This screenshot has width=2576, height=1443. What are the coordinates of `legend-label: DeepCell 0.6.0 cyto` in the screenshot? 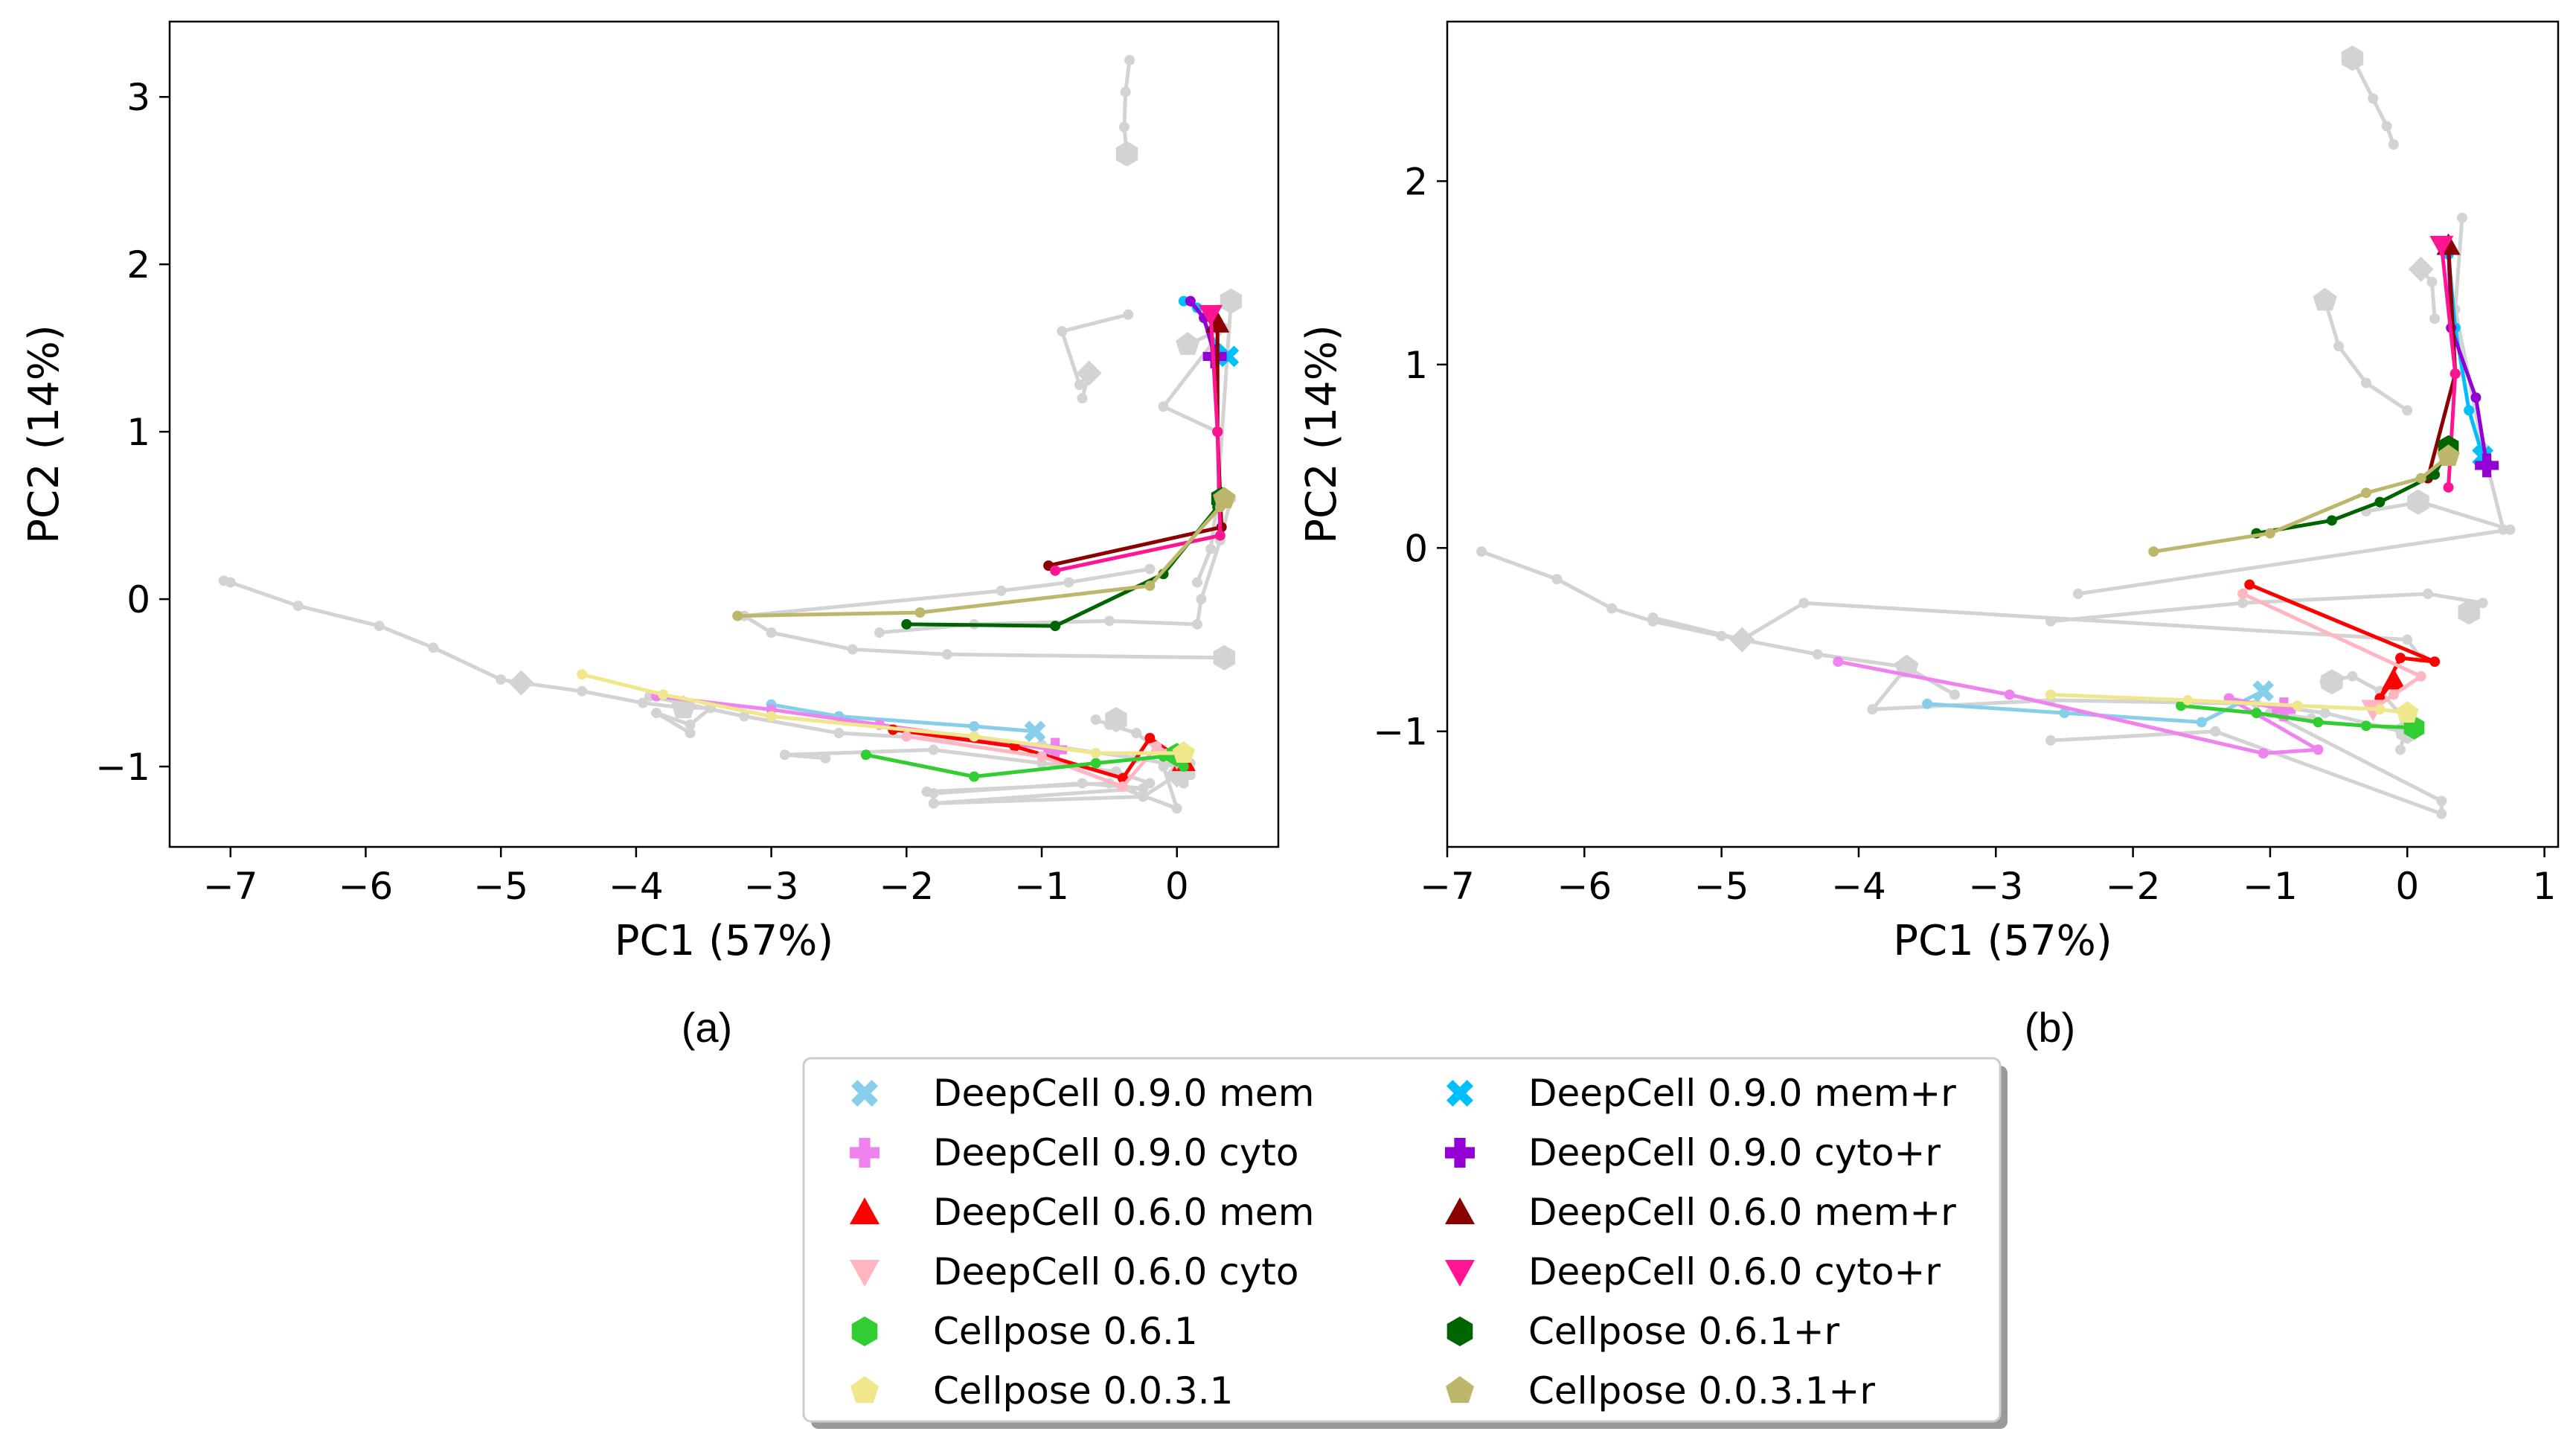 It's located at (1116, 1271).